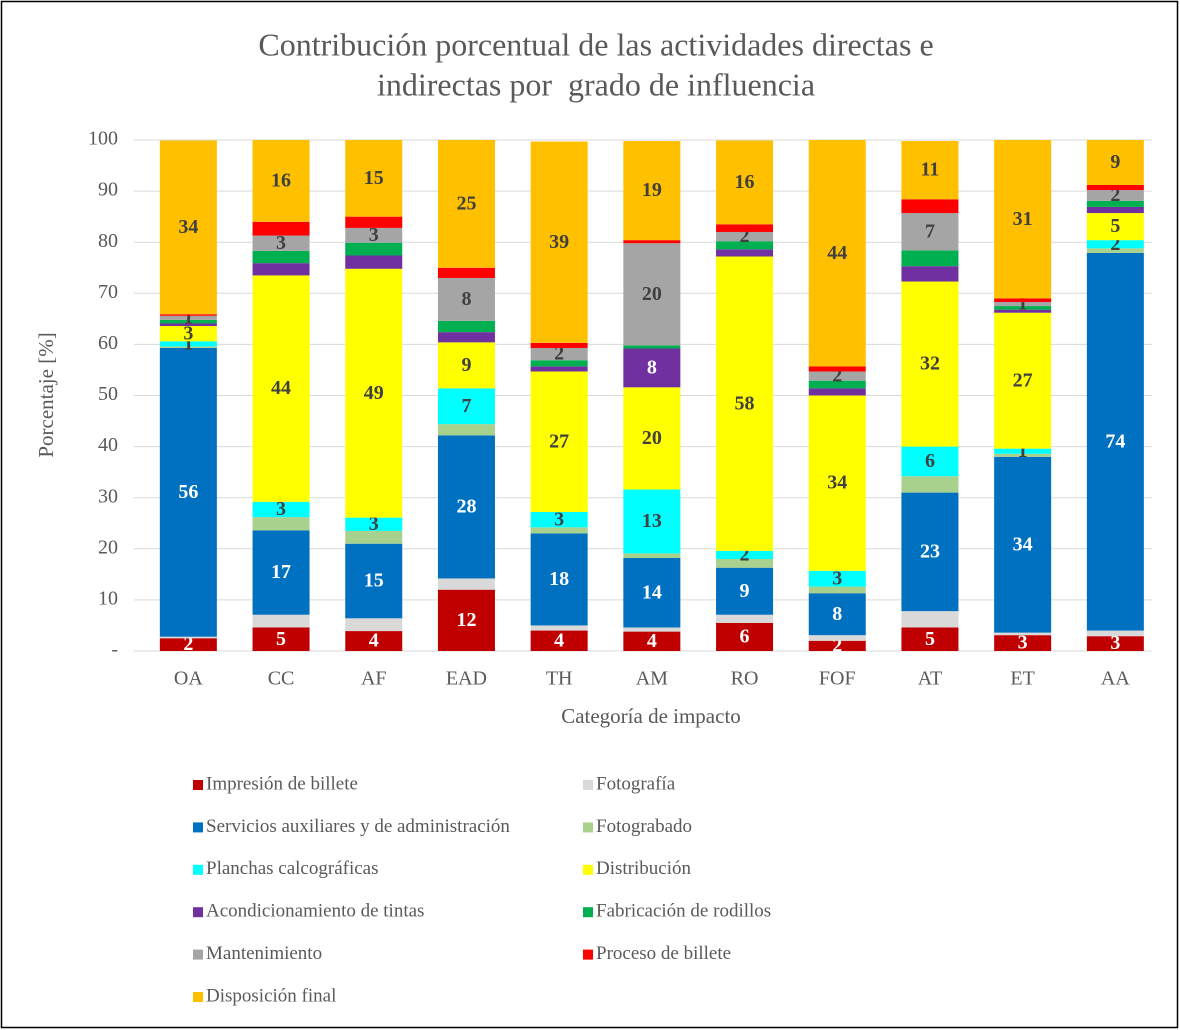  Describe the element at coordinates (108, 496) in the screenshot. I see `y-tick-label: 30` at that location.